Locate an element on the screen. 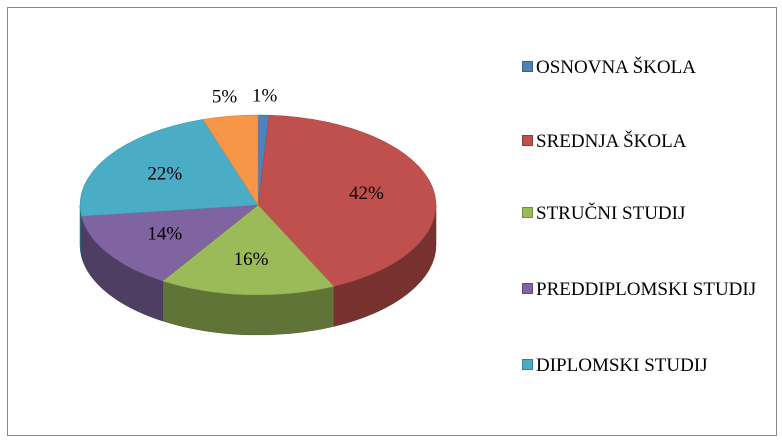 The height and width of the screenshot is (441, 782). legend-item: PREDDIPLOMSKI STUDIJ is located at coordinates (647, 290).